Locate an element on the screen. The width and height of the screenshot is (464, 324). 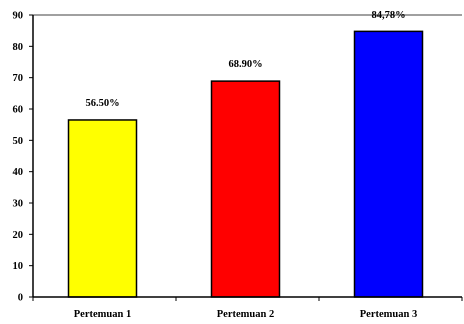
x-category-label: Pertemuan 2 is located at coordinates (245, 314).